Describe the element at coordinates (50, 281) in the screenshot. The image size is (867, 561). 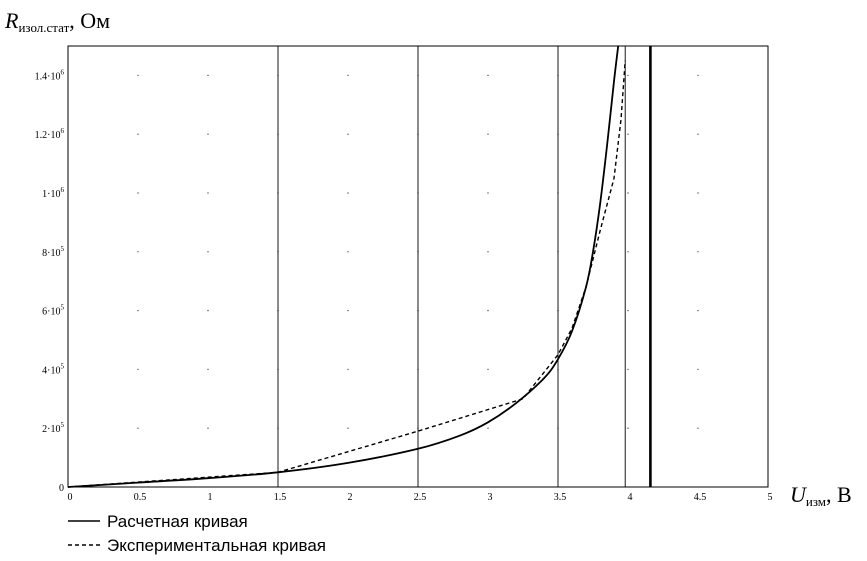
I see `y-tick-labels: 0 2·10⁵ 4·10⁵ 6·10⁵ 8·10⁵ 1·10⁶ 1.2·10⁶ 1.4·10⁶` at that location.